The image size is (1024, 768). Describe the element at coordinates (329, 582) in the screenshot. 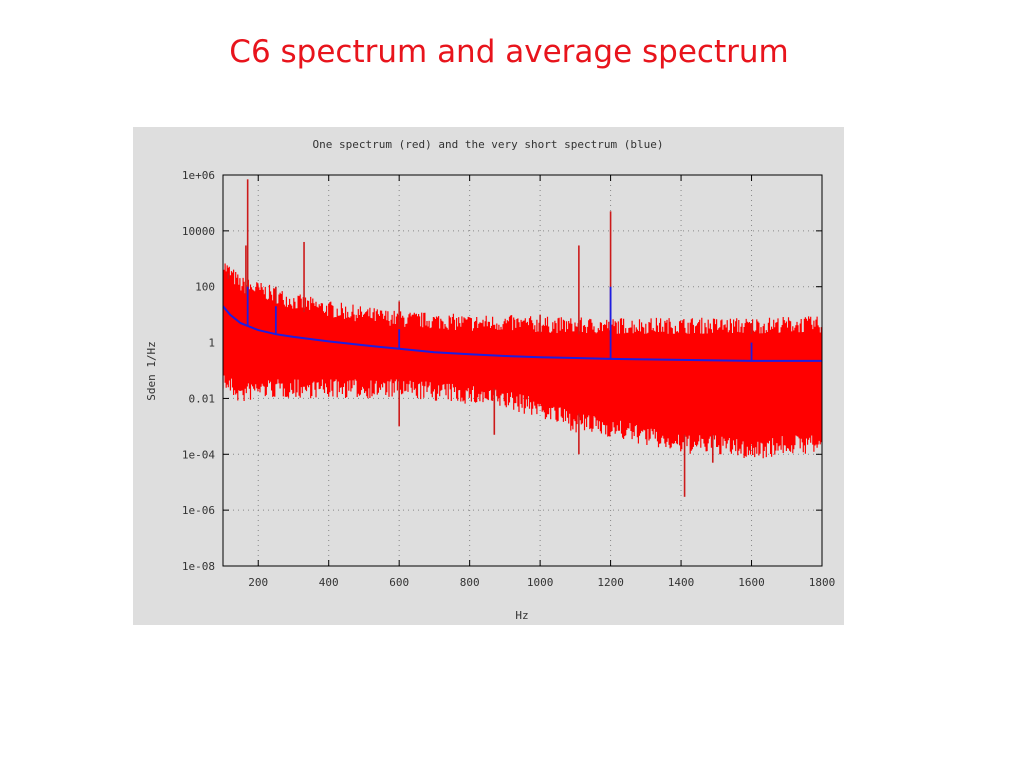

I see `x-tick-label: 400` at that location.